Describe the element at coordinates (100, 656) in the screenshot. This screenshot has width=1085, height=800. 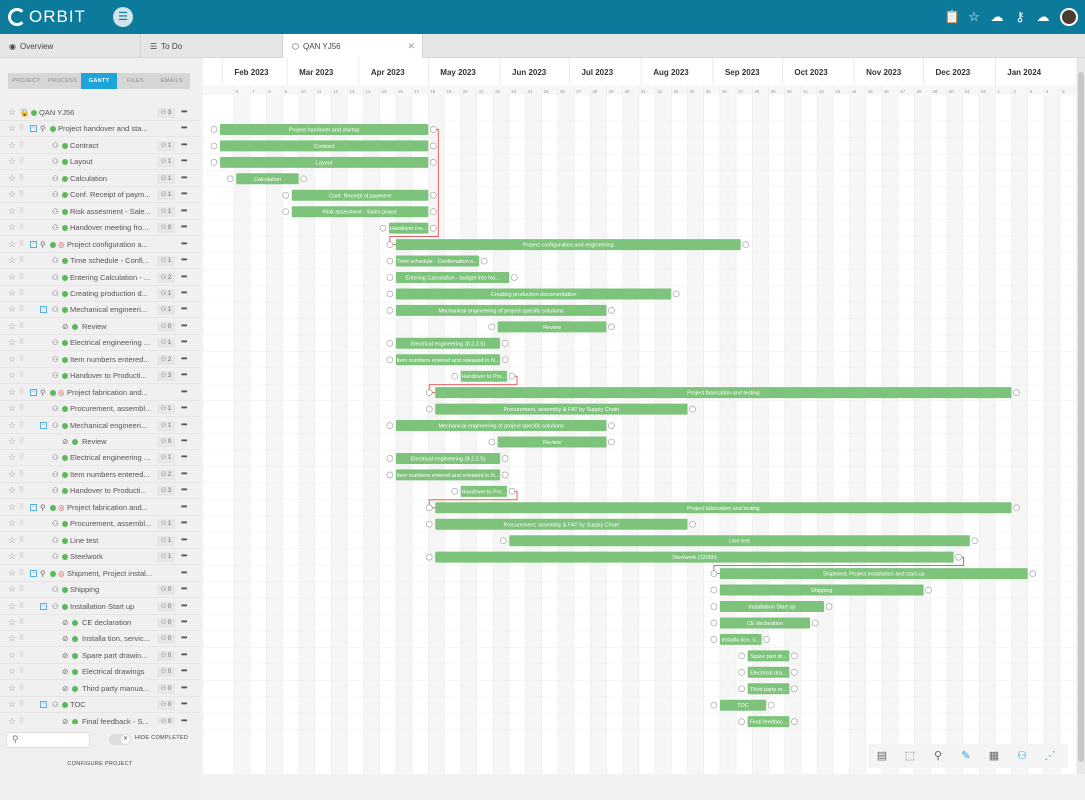
I see `task-row: ☆ ⠿ ⊘ Spare part drawin... ⚇ 0 •••` at that location.